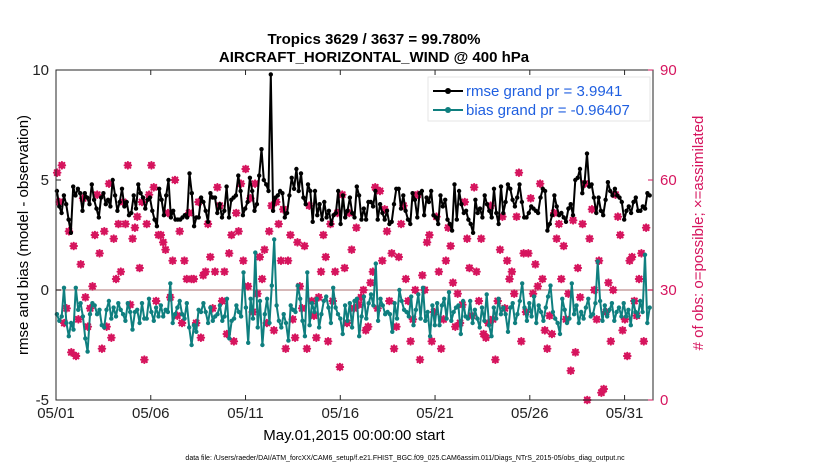 The height and width of the screenshot is (470, 830). I want to click on y-tick-label: 5, so click(45, 180).